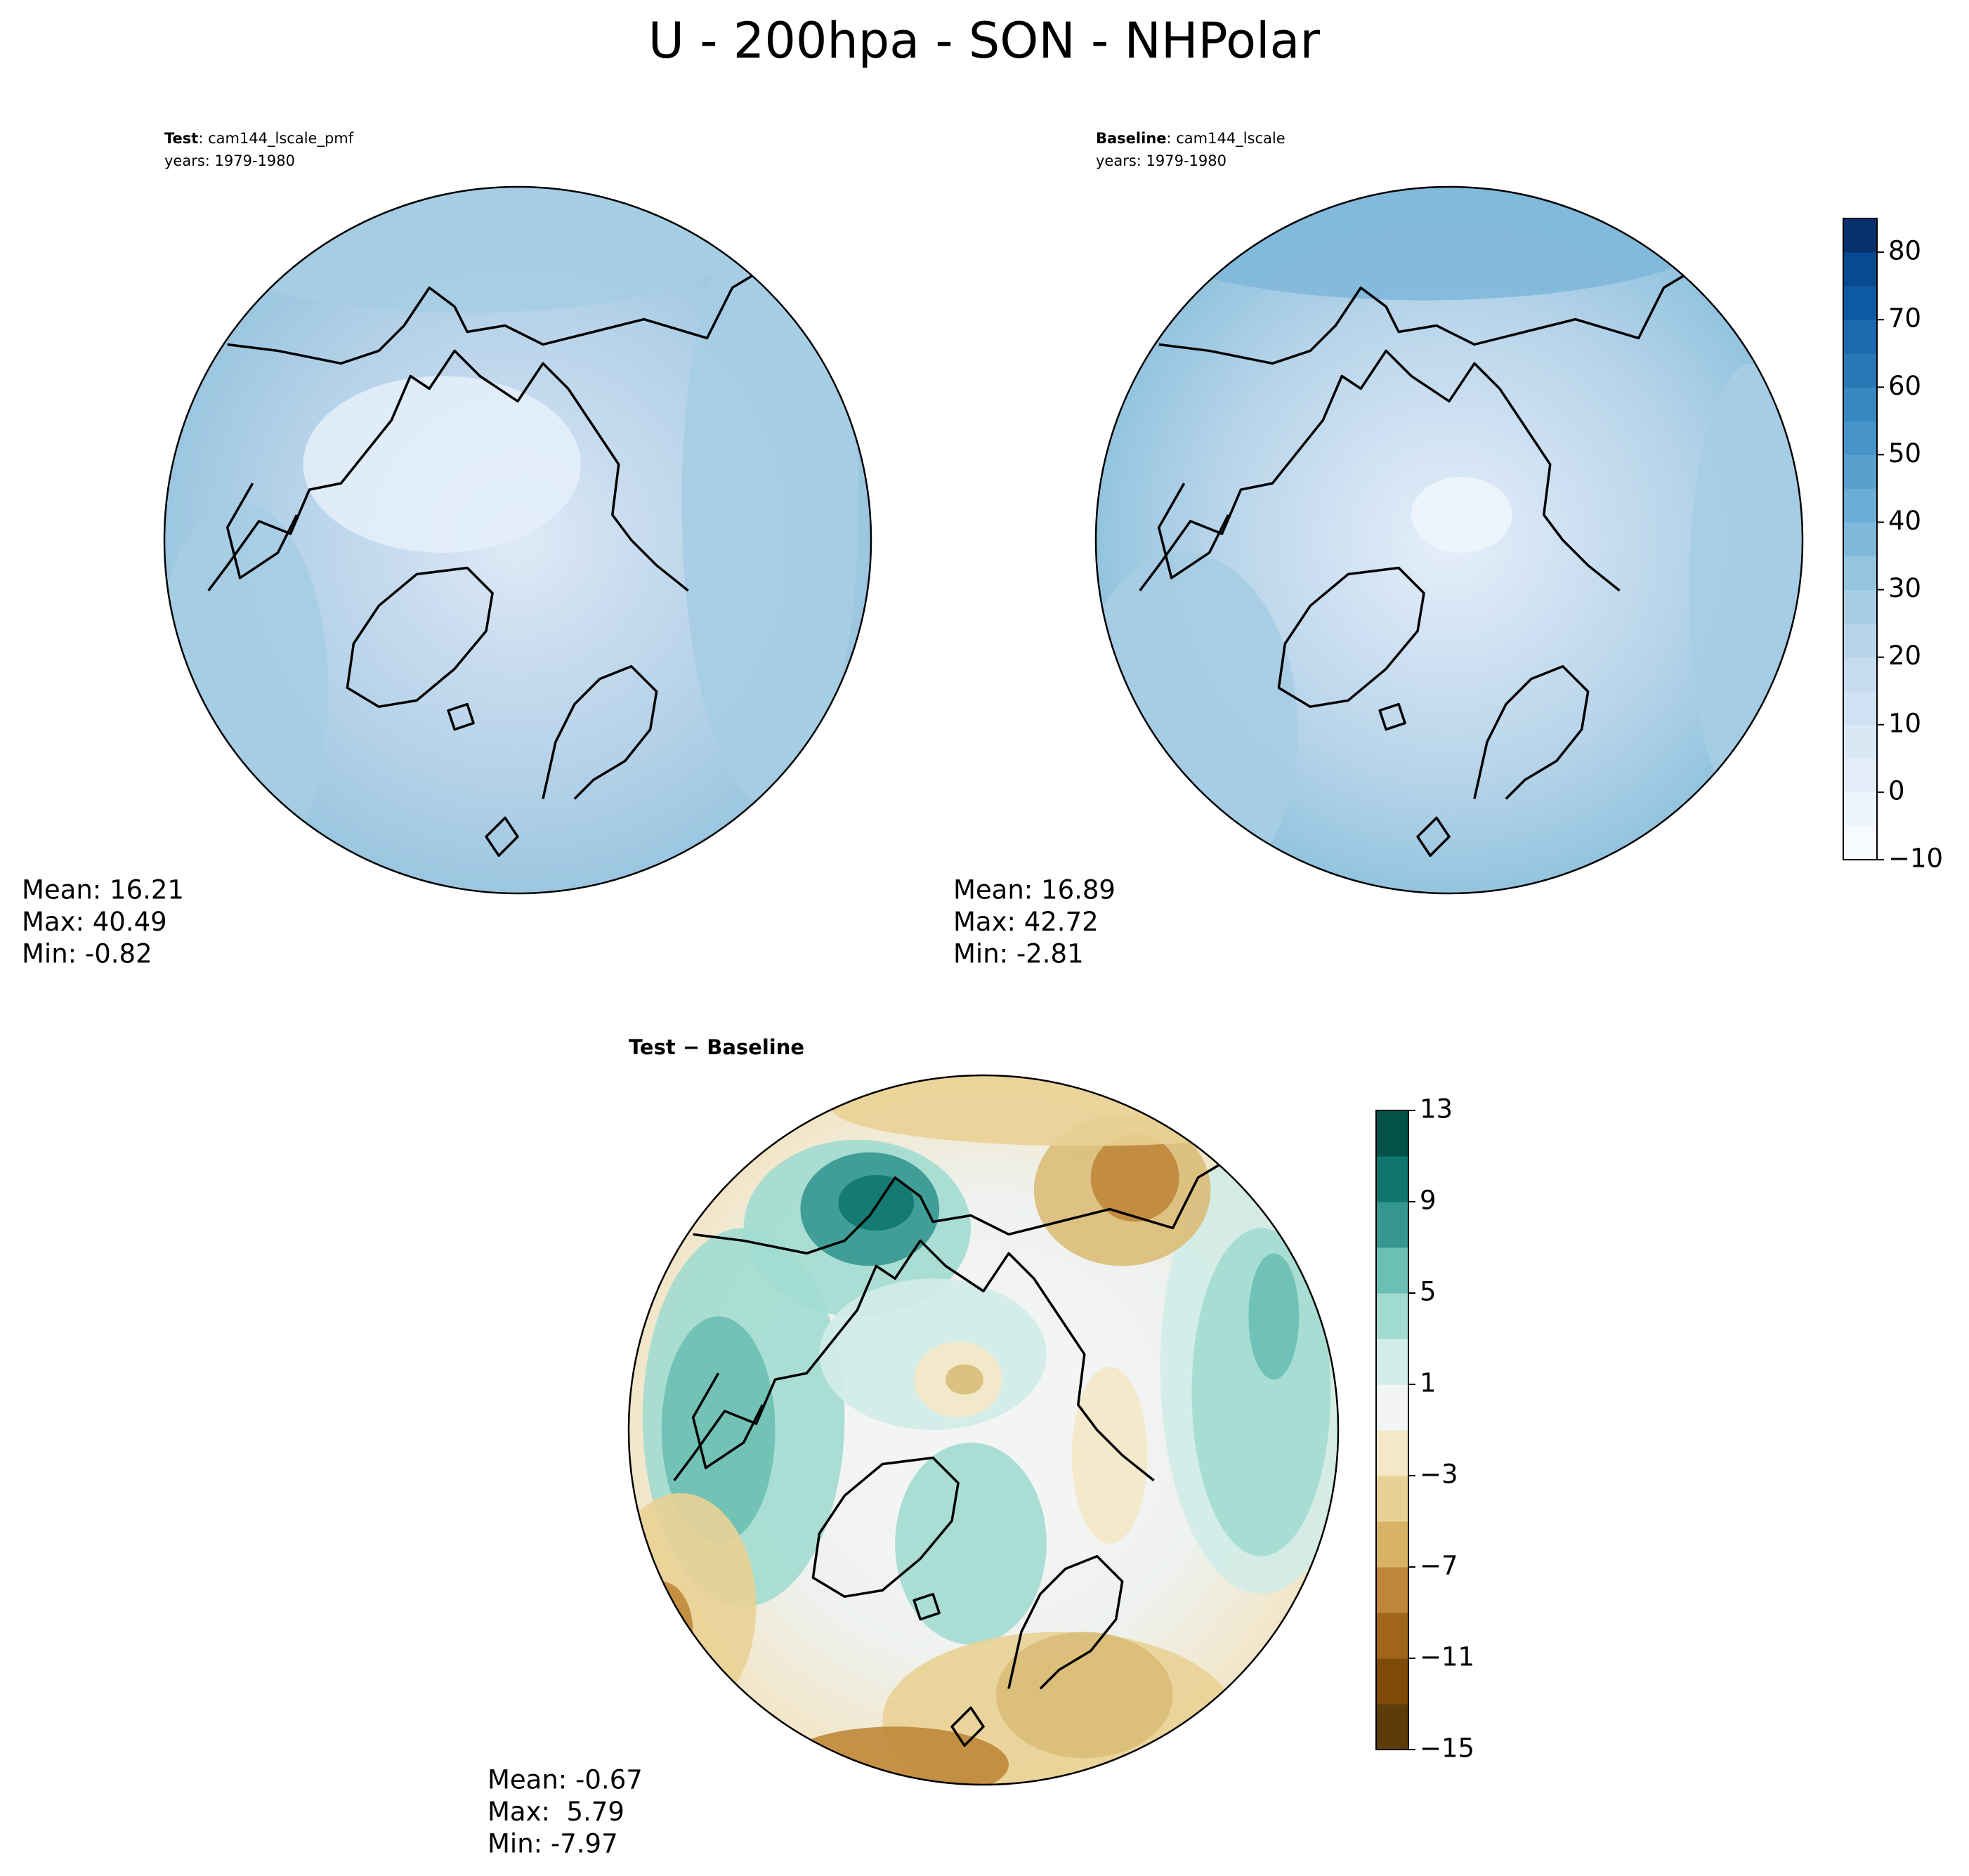 This screenshot has width=1969, height=1876. Describe the element at coordinates (1428, 1201) in the screenshot. I see `colorbar-tick-label: 9` at that location.